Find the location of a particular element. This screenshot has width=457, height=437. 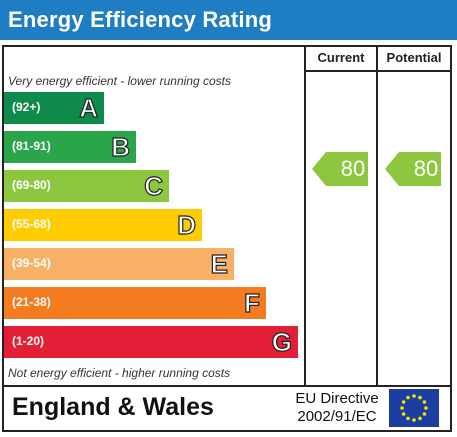

rating-band-b: (81-91) B is located at coordinates (70, 147).